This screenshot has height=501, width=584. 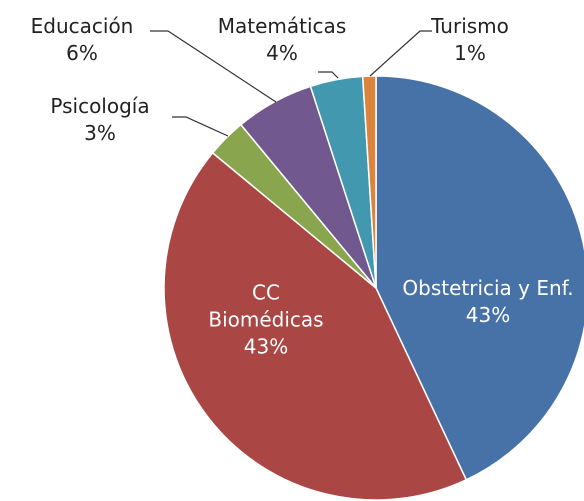 What do you see at coordinates (488, 288) in the screenshot?
I see `category-label: Obstetricia y Enf.` at bounding box center [488, 288].